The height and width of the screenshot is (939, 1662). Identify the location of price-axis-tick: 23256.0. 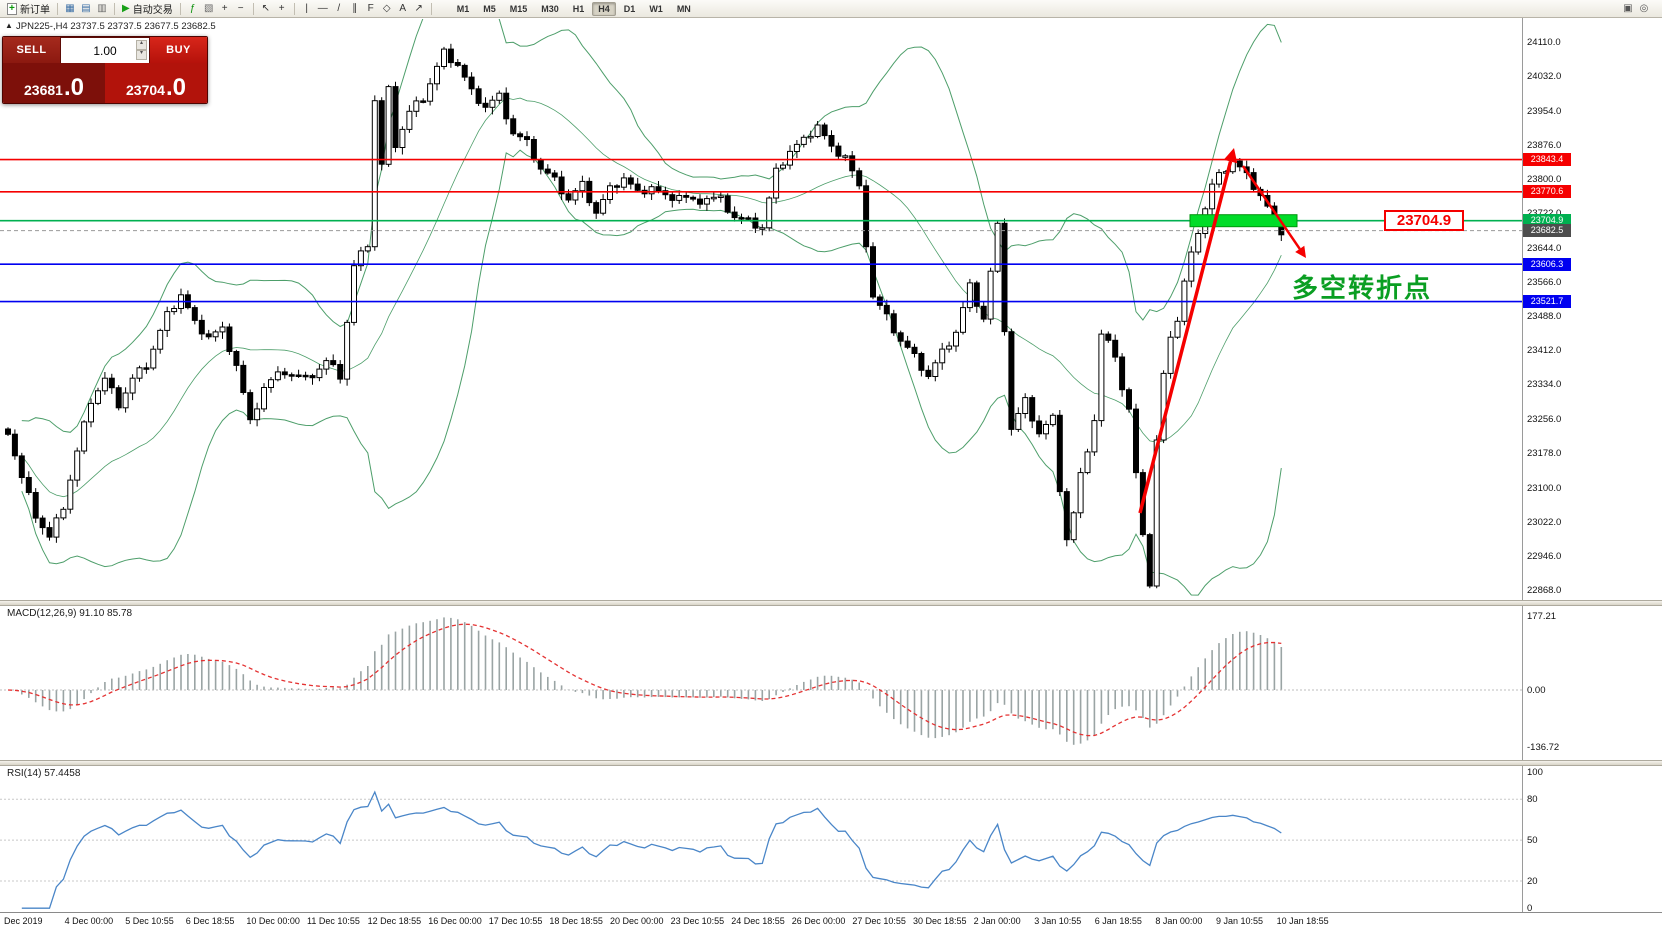
(1544, 419).